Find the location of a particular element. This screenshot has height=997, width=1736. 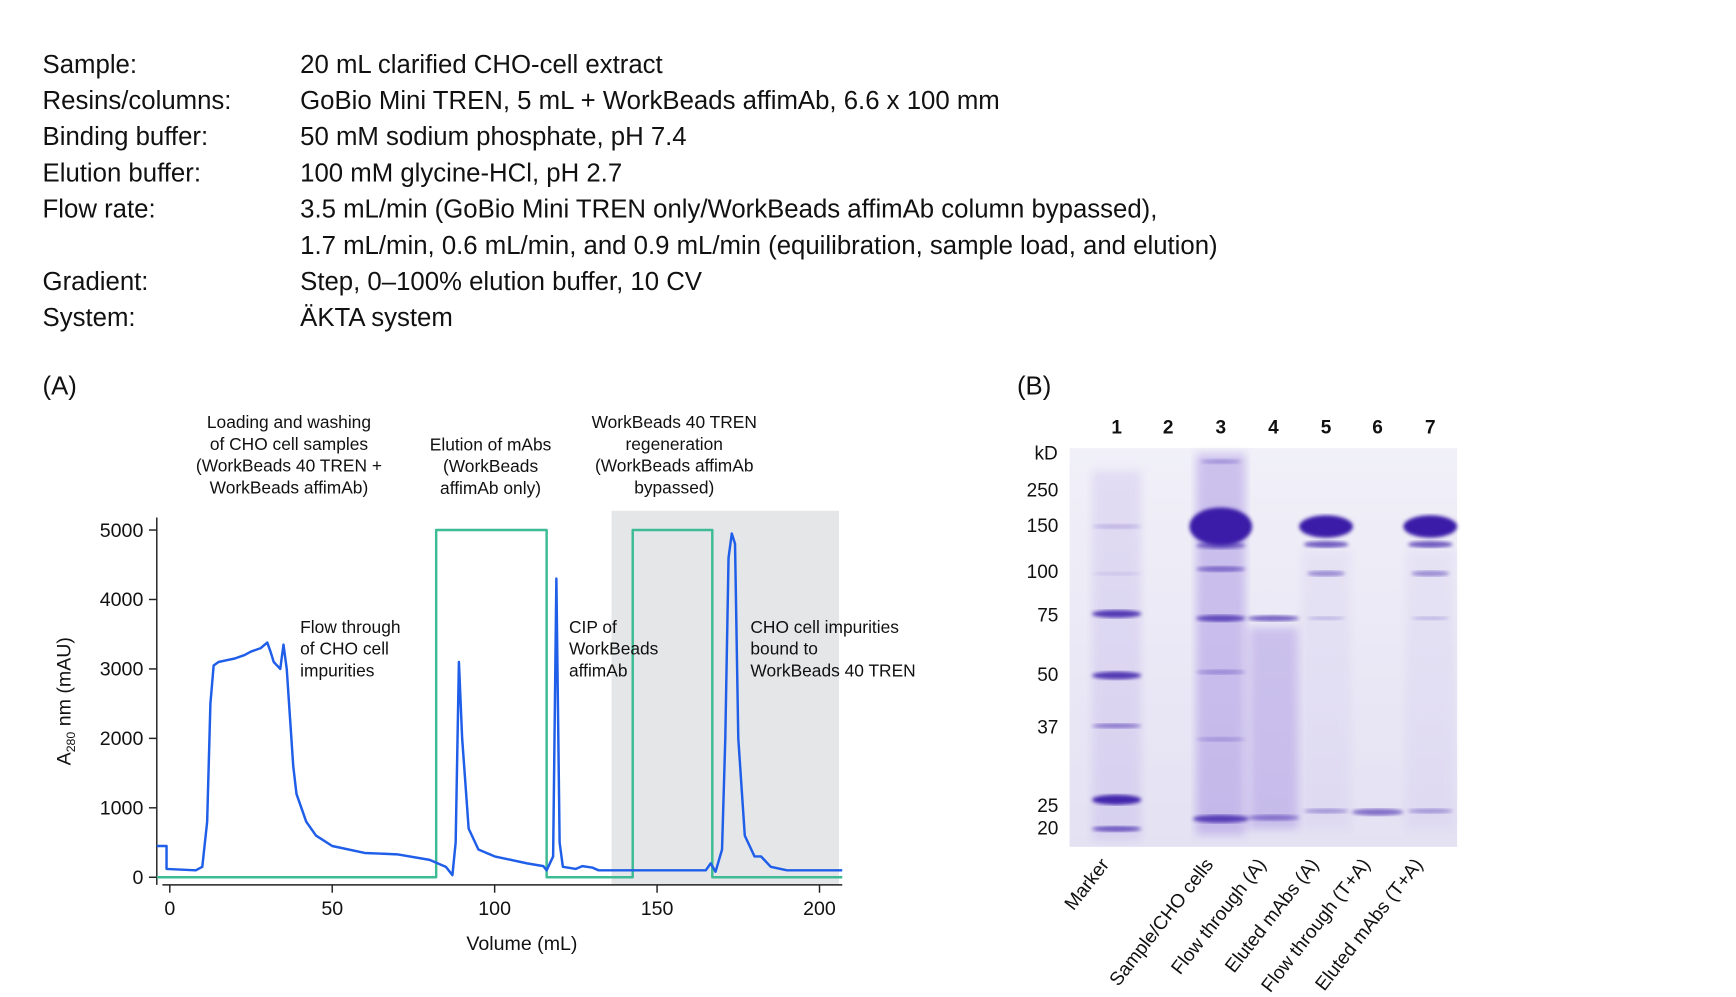

annotation: bypassed) is located at coordinates (674, 487).